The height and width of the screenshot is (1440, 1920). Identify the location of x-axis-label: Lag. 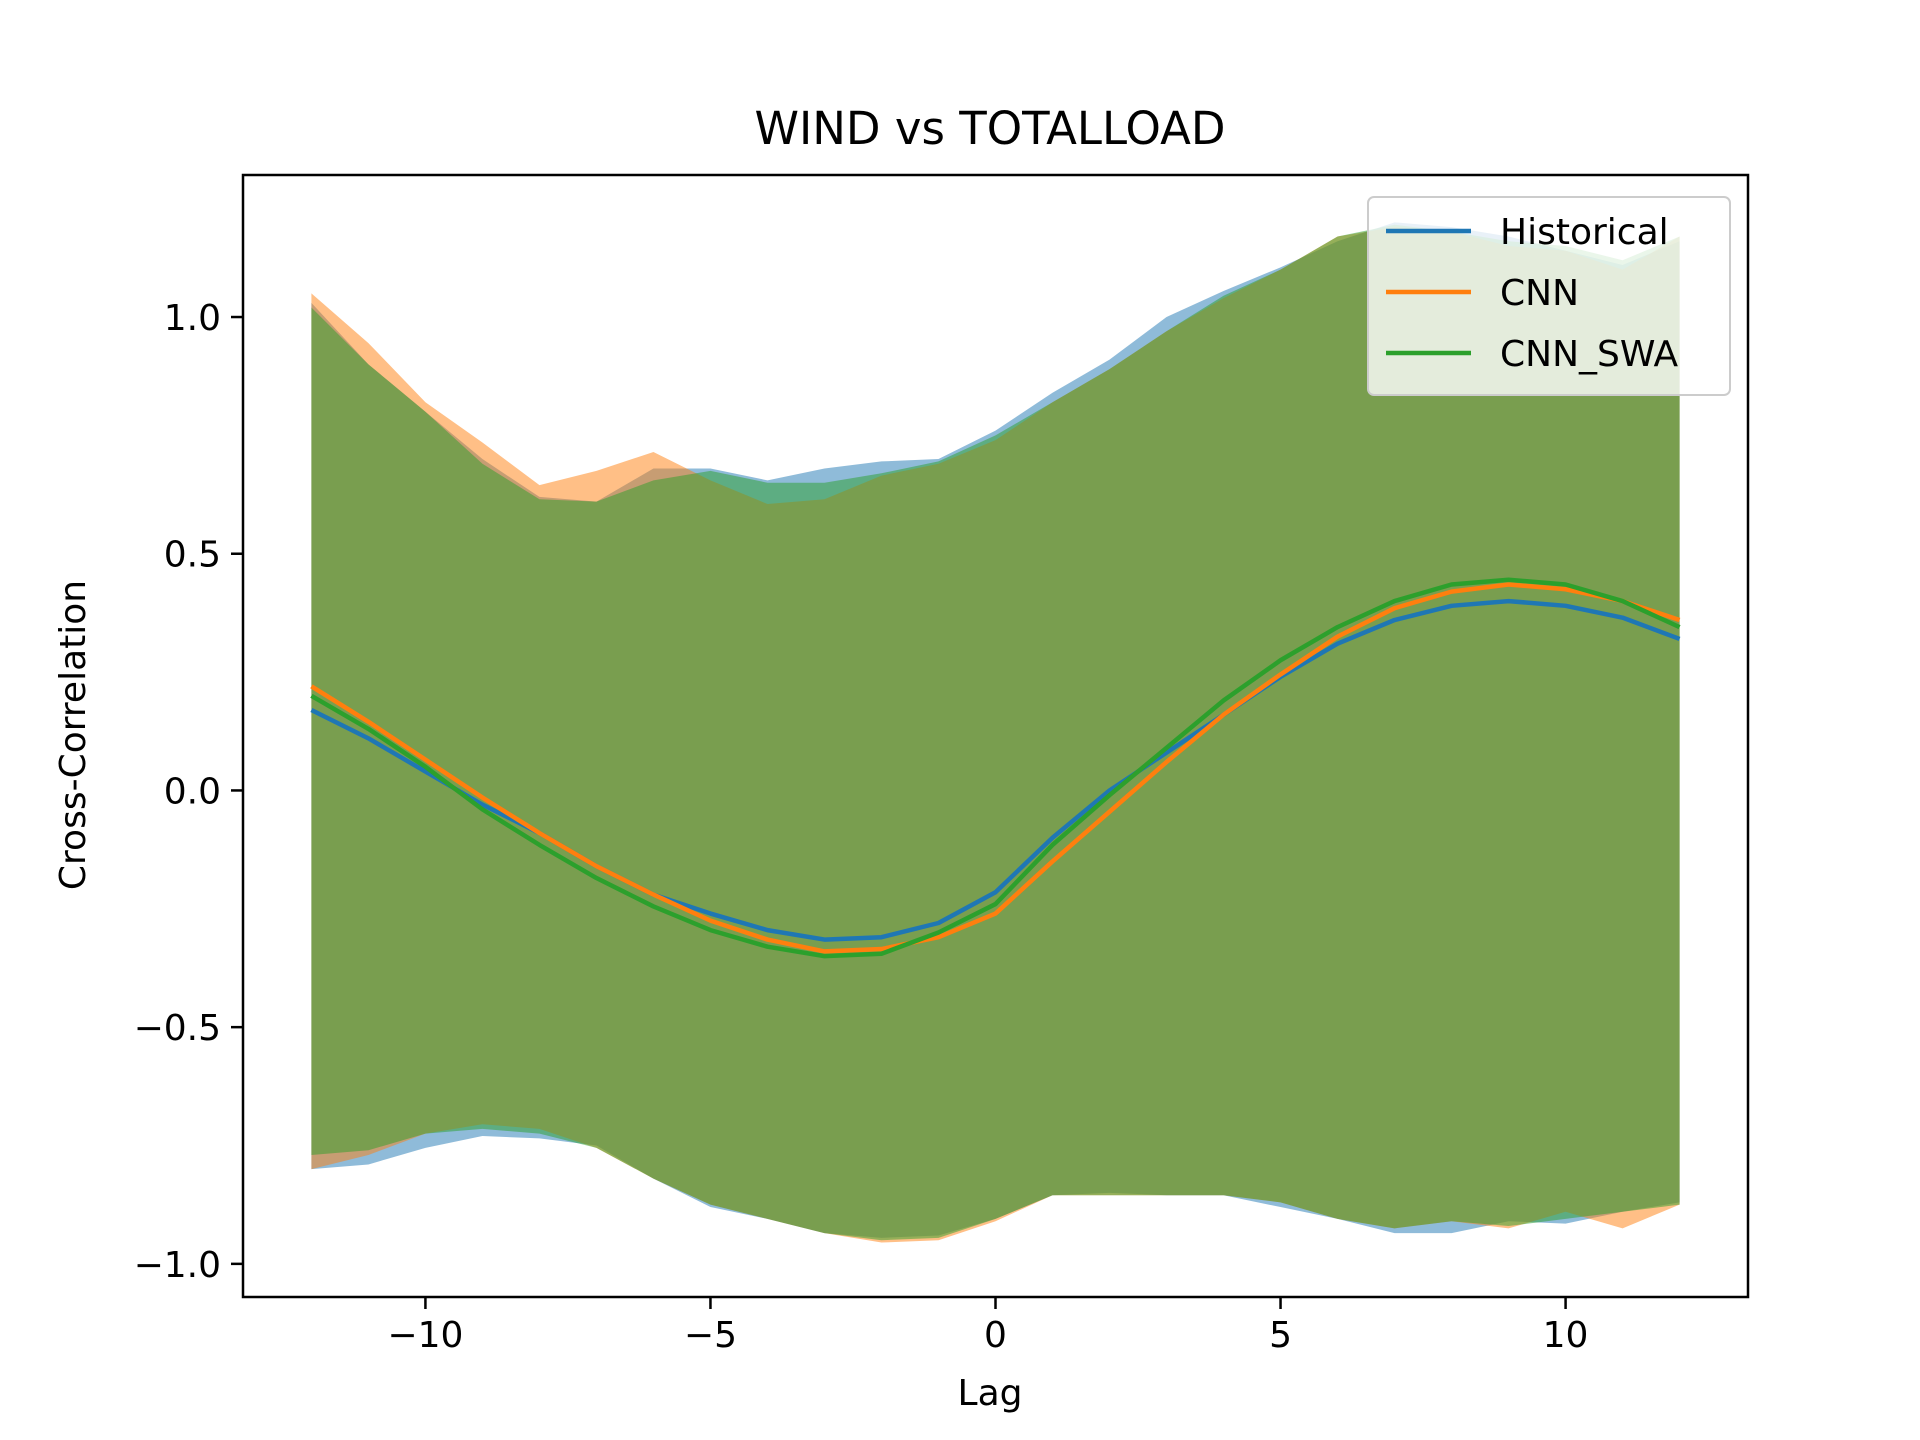
(990, 1393).